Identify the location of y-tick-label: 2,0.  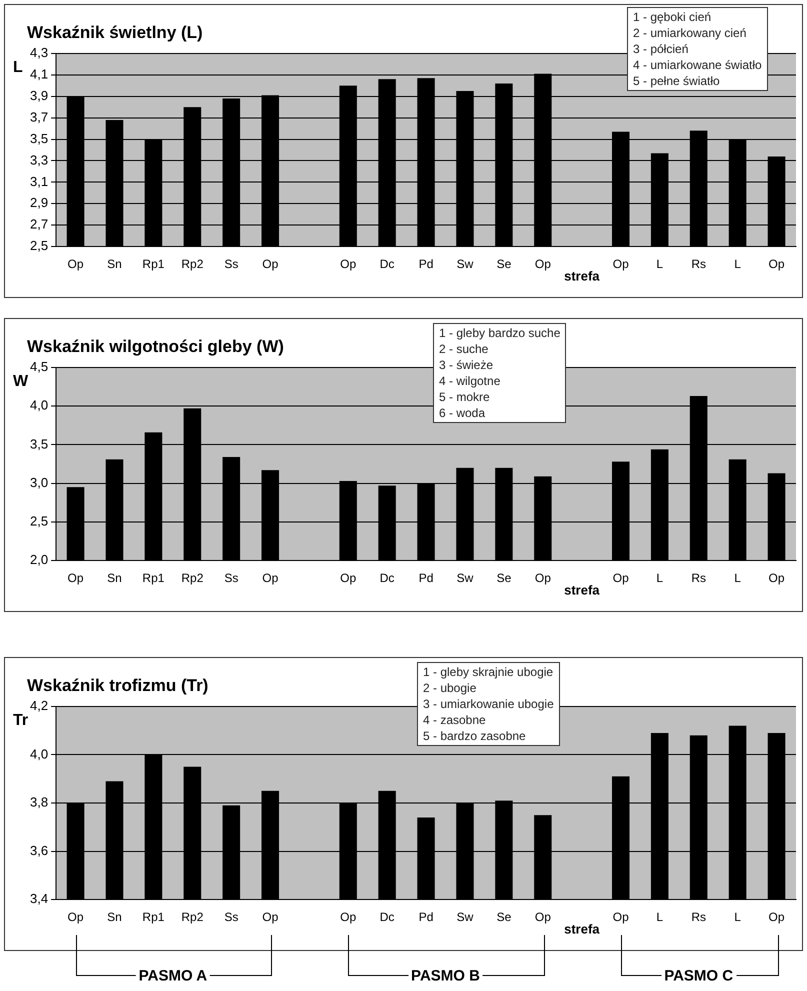
(39, 560).